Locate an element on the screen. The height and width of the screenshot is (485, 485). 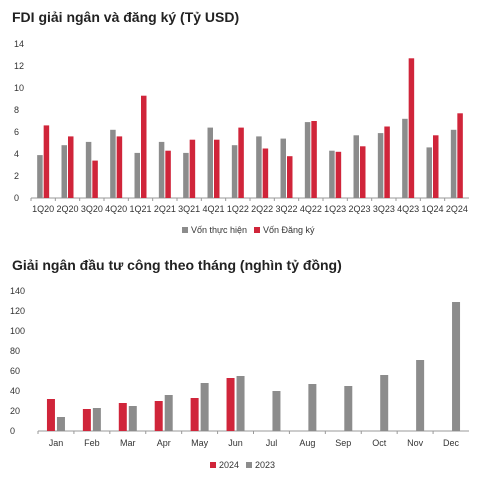
bar-2023-dec is located at coordinates (456, 366).